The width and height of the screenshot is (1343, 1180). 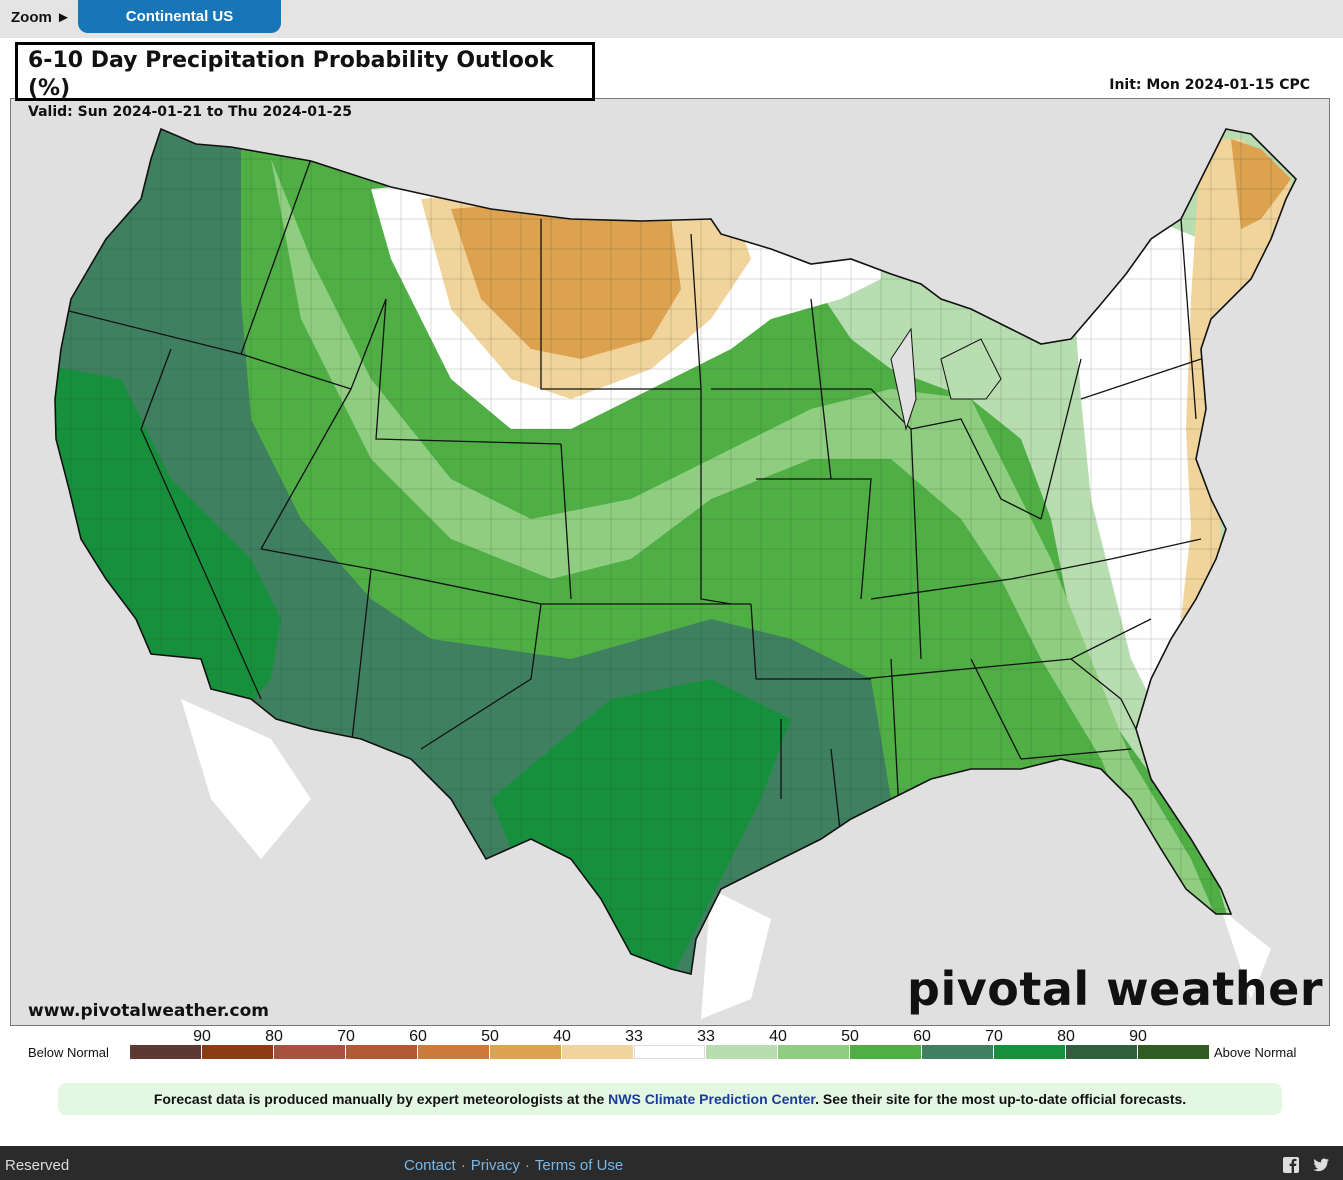 I want to click on region-button: Continental US, so click(x=179, y=16).